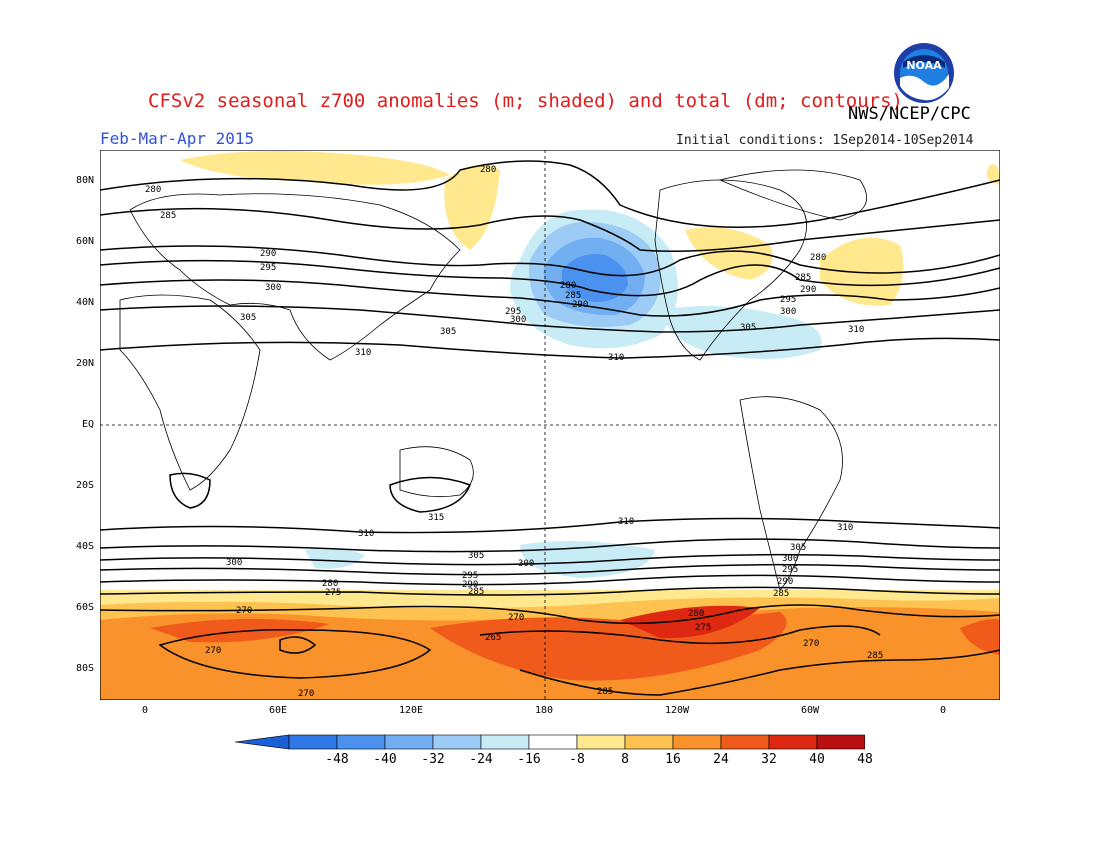  What do you see at coordinates (262, 742) in the screenshot?
I see `colorbar-arrow-left` at bounding box center [262, 742].